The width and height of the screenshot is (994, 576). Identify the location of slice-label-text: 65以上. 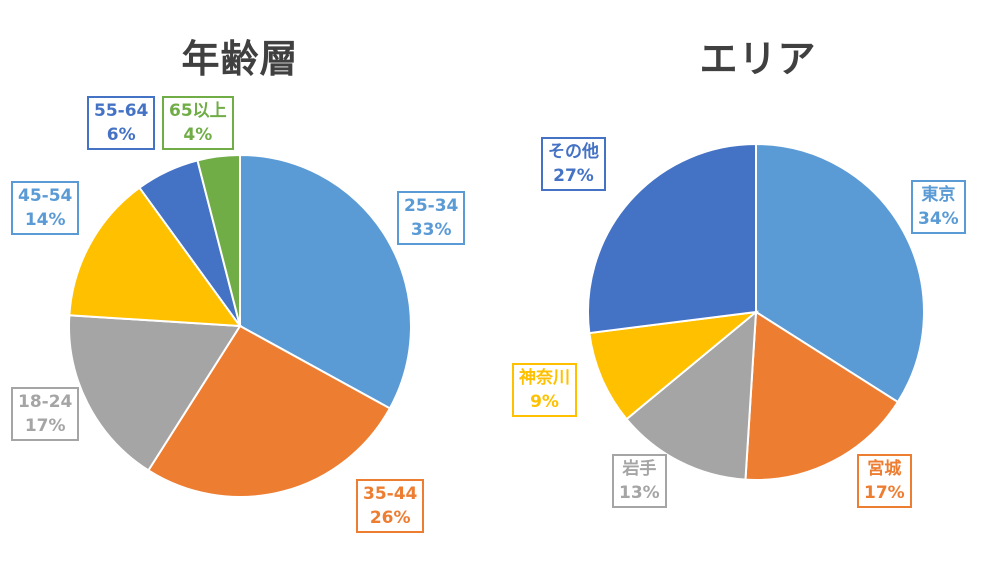
(198, 111).